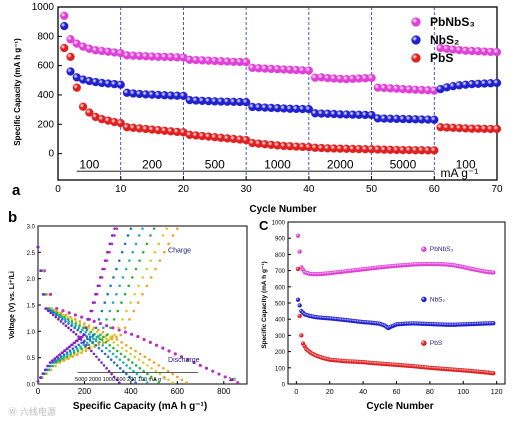 Image resolution: width=520 pixels, height=422 pixels. Describe the element at coordinates (45, 124) in the screenshot. I see `y-tick-label: 200` at that location.